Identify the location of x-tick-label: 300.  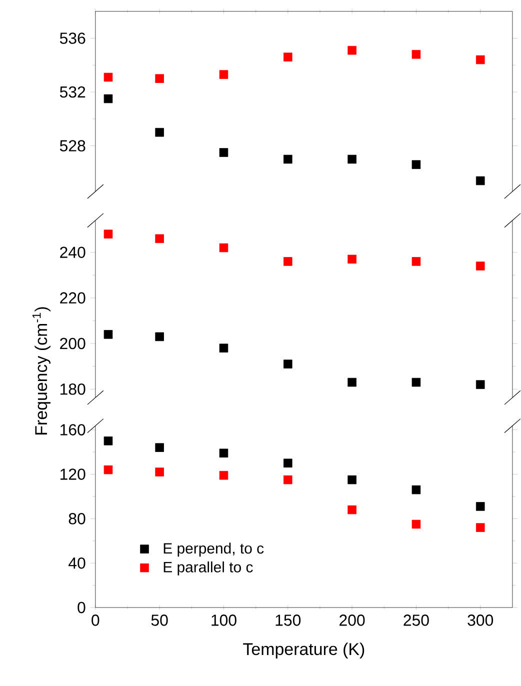
(481, 620).